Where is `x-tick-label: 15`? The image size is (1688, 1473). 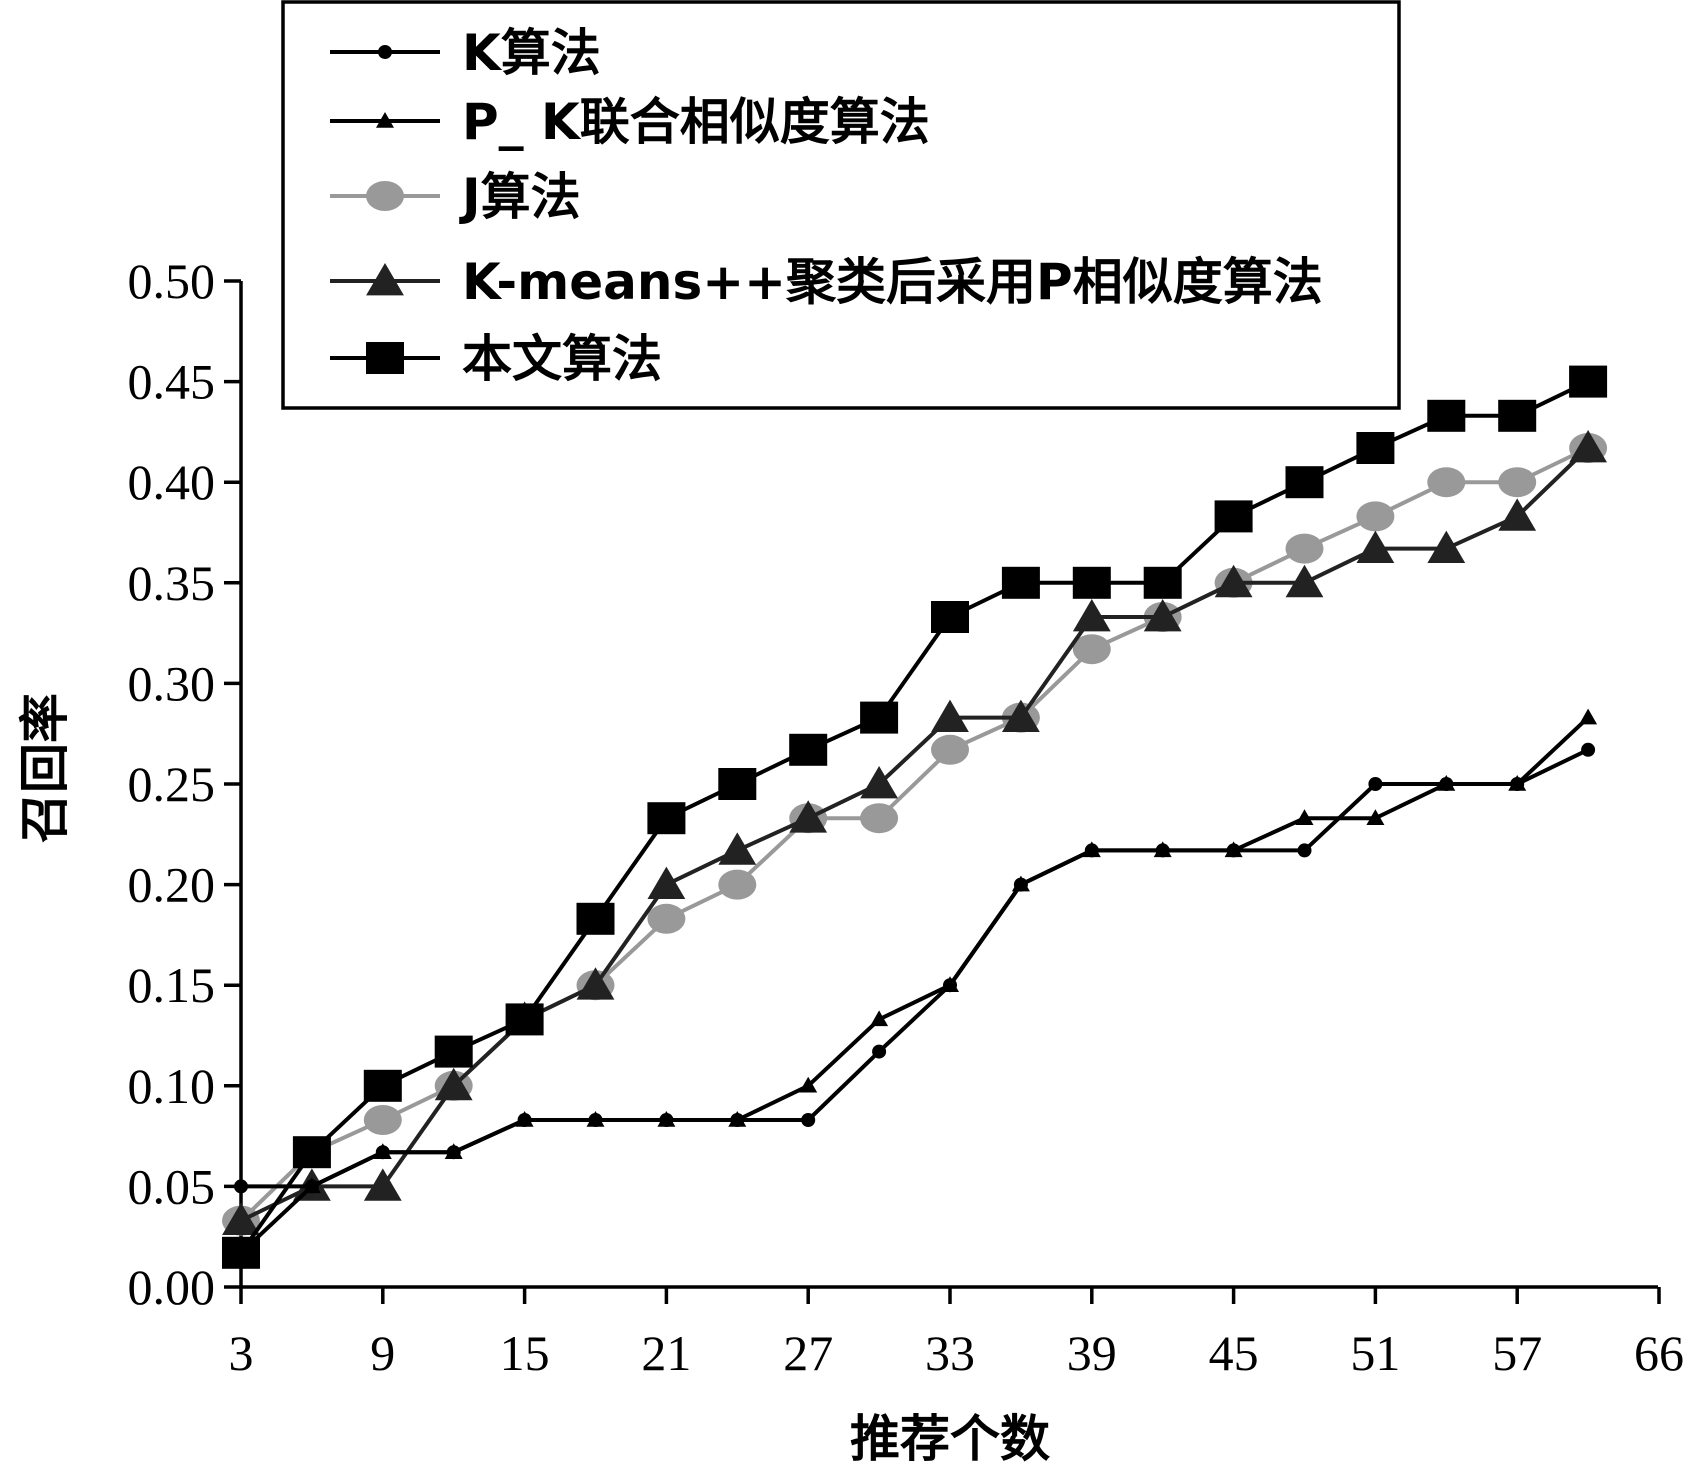
x-tick-label: 15 is located at coordinates (525, 1353).